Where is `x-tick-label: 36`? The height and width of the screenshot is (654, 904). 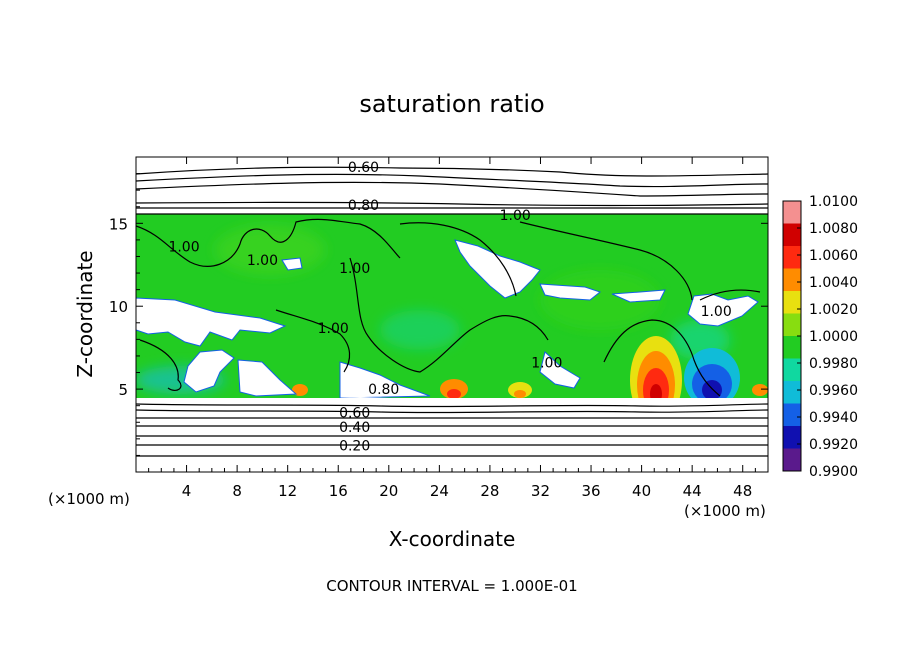 x-tick-label: 36 is located at coordinates (590, 491).